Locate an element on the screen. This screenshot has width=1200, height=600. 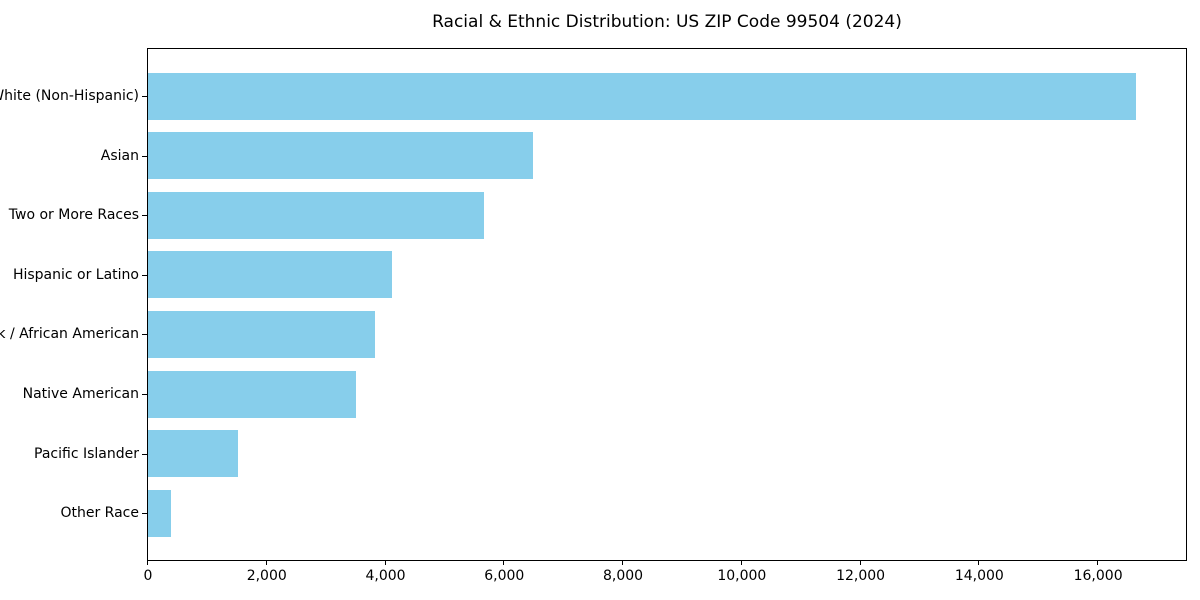
x-tick-label-5: 10,000 is located at coordinates (742, 576).